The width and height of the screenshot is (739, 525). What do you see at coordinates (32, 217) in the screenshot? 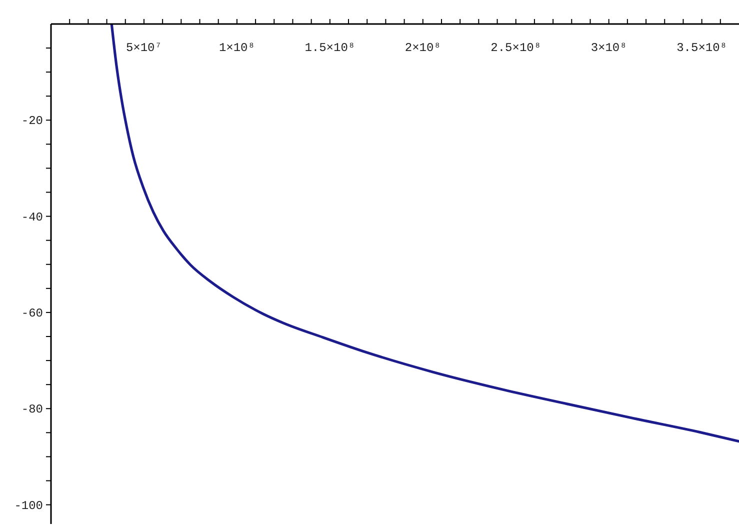
I see `y-tick-label: -40` at bounding box center [32, 217].